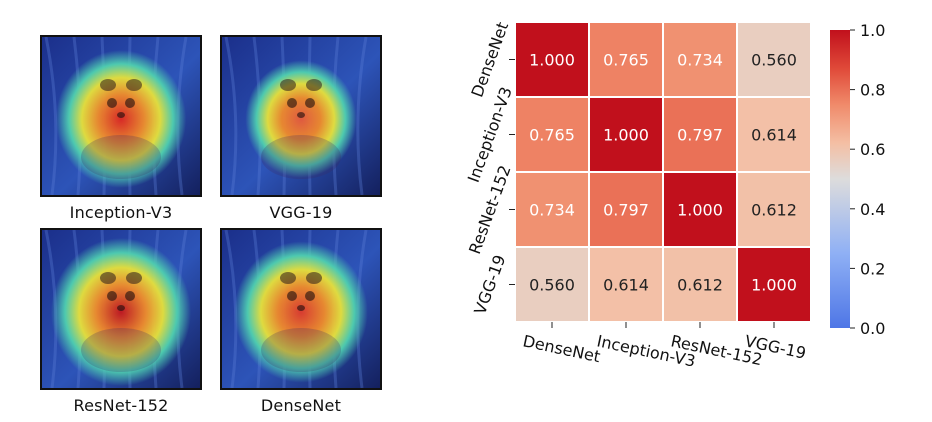 Image resolution: width=932 pixels, height=422 pixels. Describe the element at coordinates (872, 268) in the screenshot. I see `colorbar-tick-label: 0.2` at that location.